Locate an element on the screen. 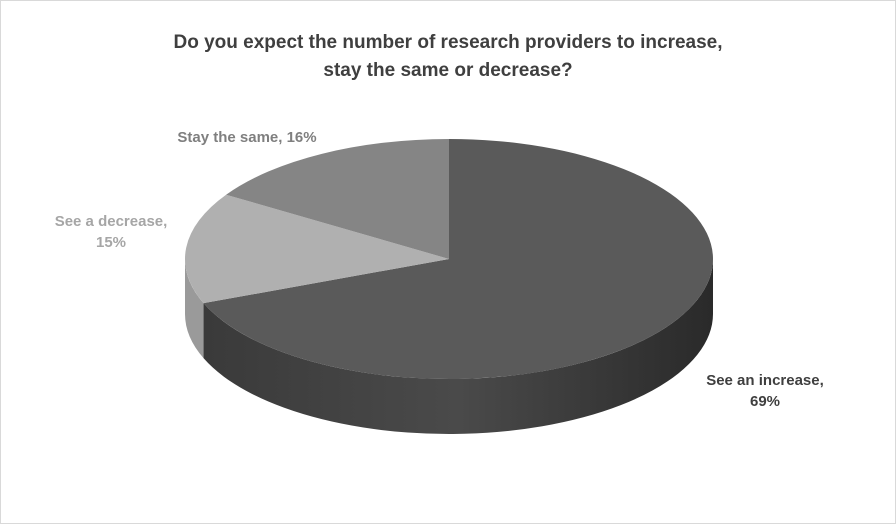 This screenshot has width=896, height=524. data-label-line1: See an increase, is located at coordinates (765, 380).